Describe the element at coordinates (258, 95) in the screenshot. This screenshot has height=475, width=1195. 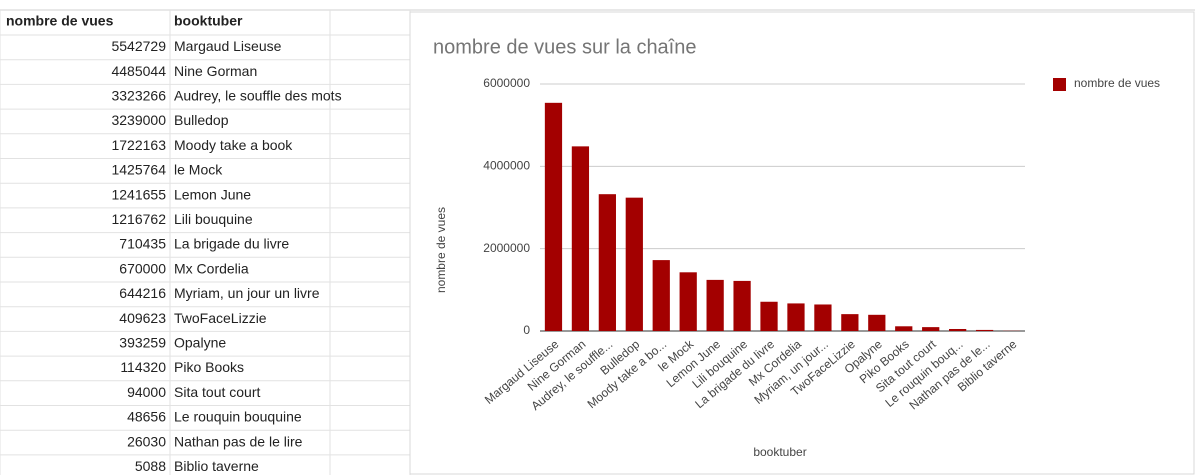
I see `cell: Audrey, le souffle des mots` at that location.